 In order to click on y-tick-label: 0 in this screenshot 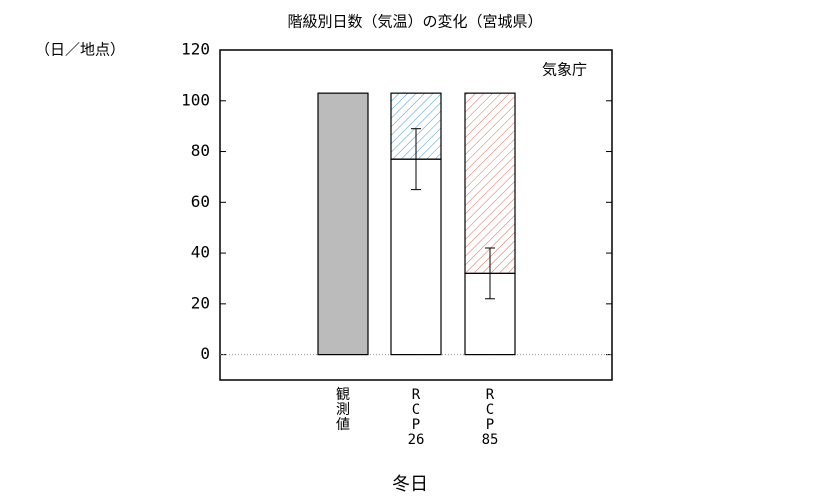, I will do `click(205, 353)`.